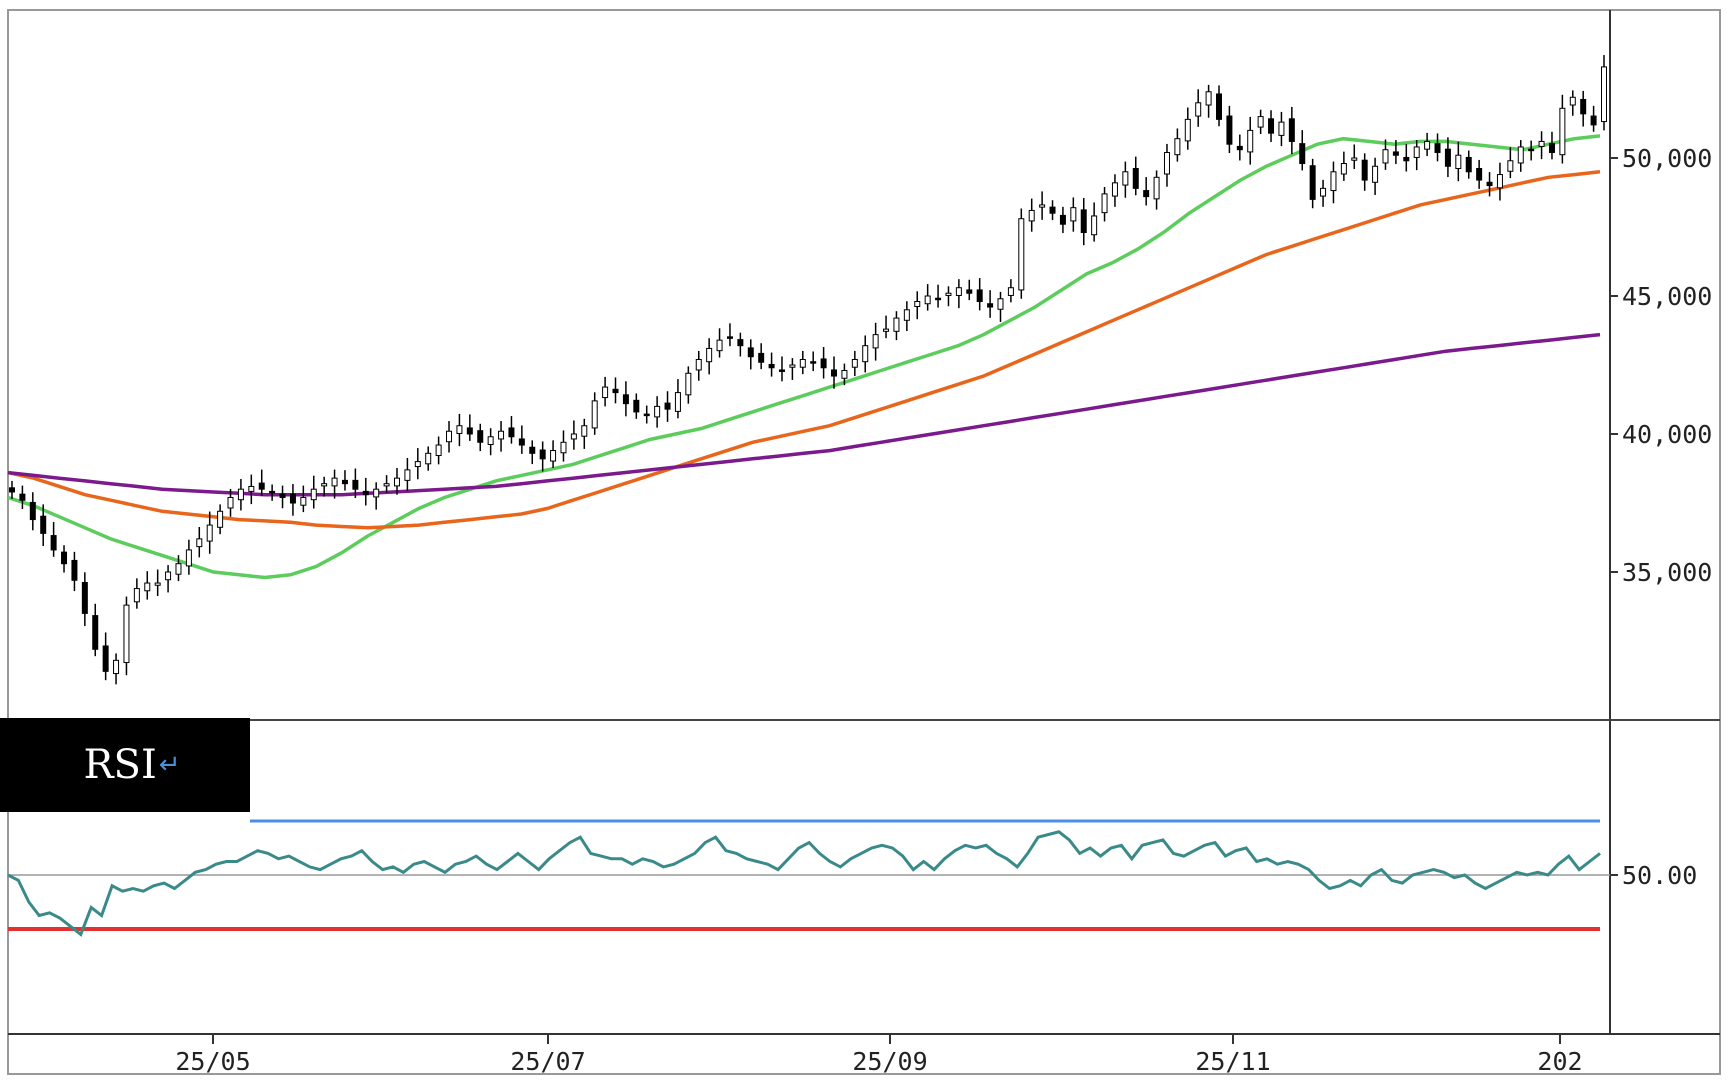 The width and height of the screenshot is (1730, 1080). What do you see at coordinates (1559, 1061) in the screenshot?
I see `date-tick-label: 202` at bounding box center [1559, 1061].